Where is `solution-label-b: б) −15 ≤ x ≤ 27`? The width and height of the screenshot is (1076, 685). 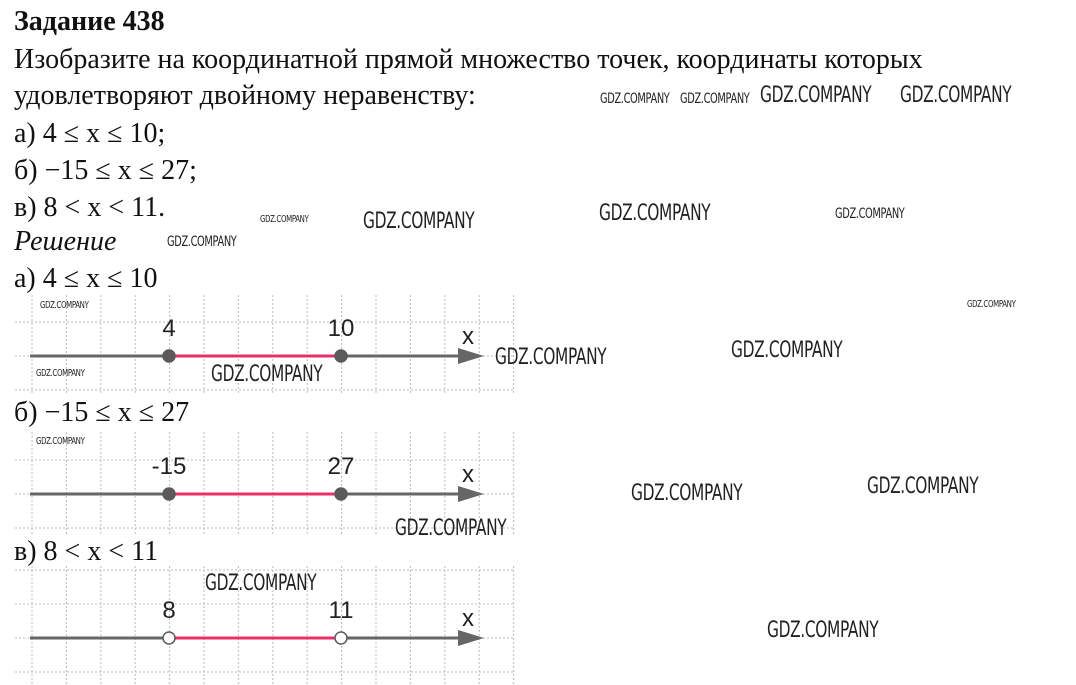 solution-label-b: б) −15 ≤ x ≤ 27 is located at coordinates (102, 412).